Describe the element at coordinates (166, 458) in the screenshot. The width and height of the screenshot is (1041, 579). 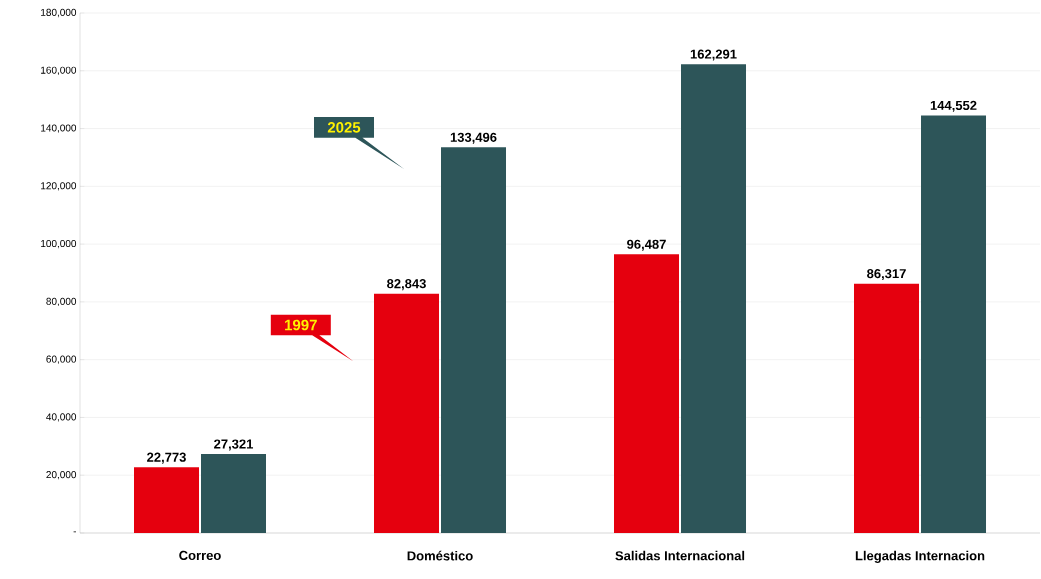
I see `data-label: 22,773` at that location.